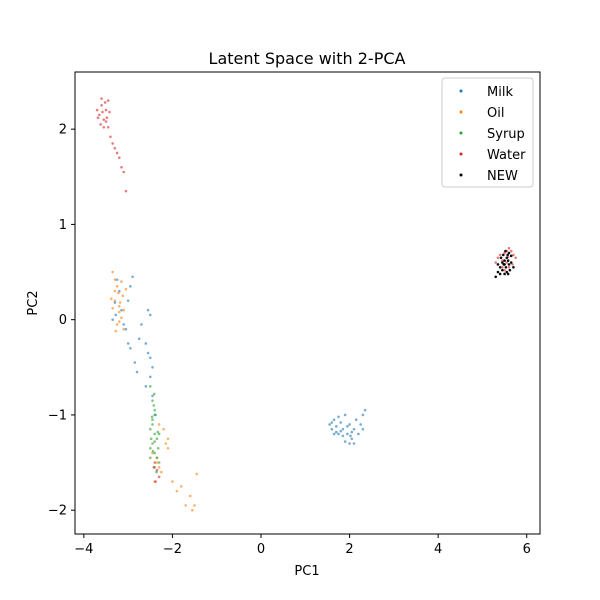 Image resolution: width=600 pixels, height=600 pixels. Describe the element at coordinates (57, 511) in the screenshot. I see `y-tick-label: −2` at that location.